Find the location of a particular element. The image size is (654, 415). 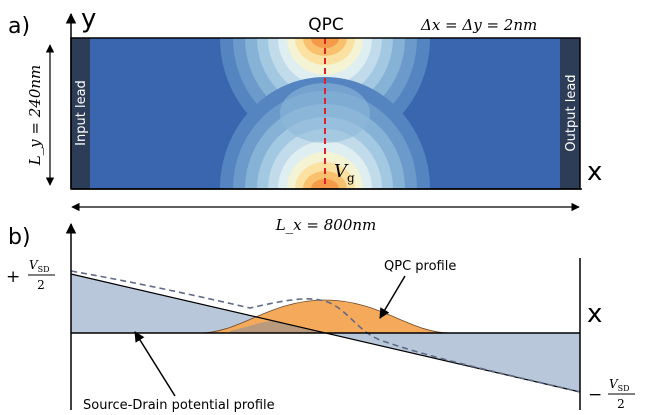

overlap-fill is located at coordinates (277, 327).